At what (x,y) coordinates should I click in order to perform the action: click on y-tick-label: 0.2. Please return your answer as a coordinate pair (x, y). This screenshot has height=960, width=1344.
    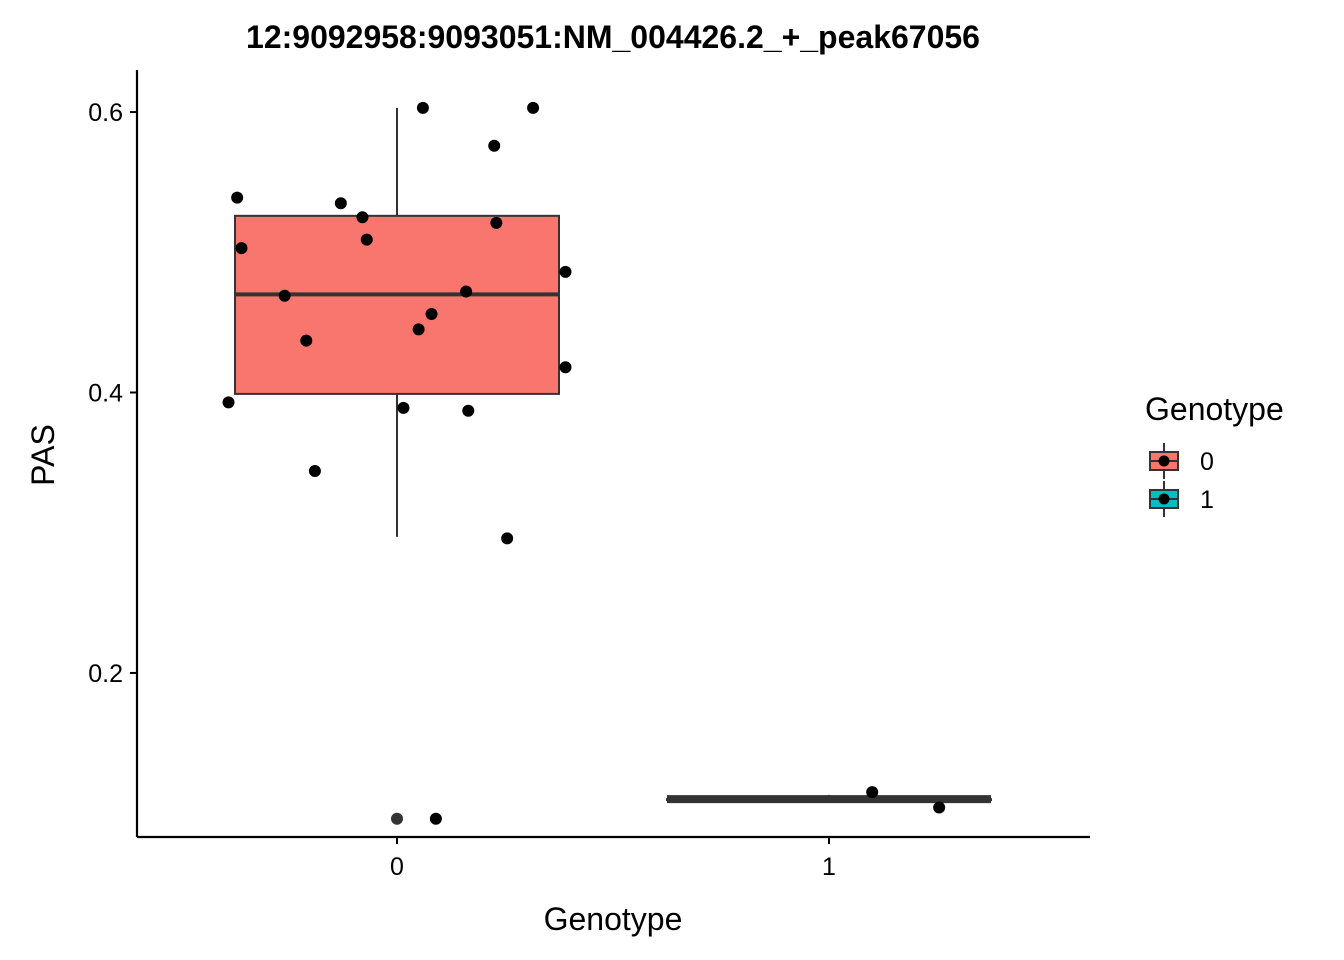
    Looking at the image, I should click on (105, 674).